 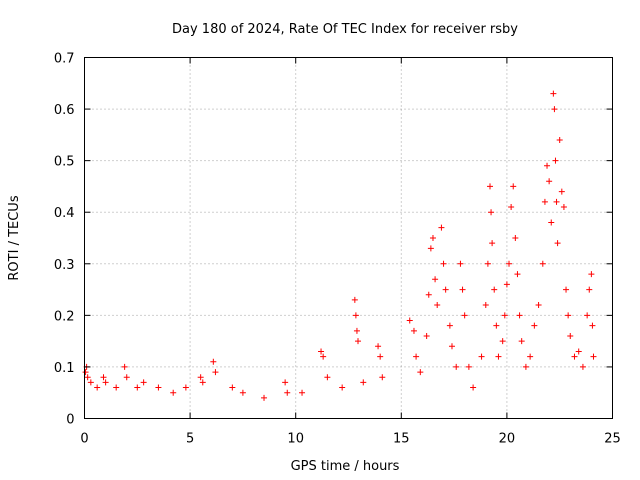 I want to click on x-axis-label: GPS time / hours, so click(x=345, y=466).